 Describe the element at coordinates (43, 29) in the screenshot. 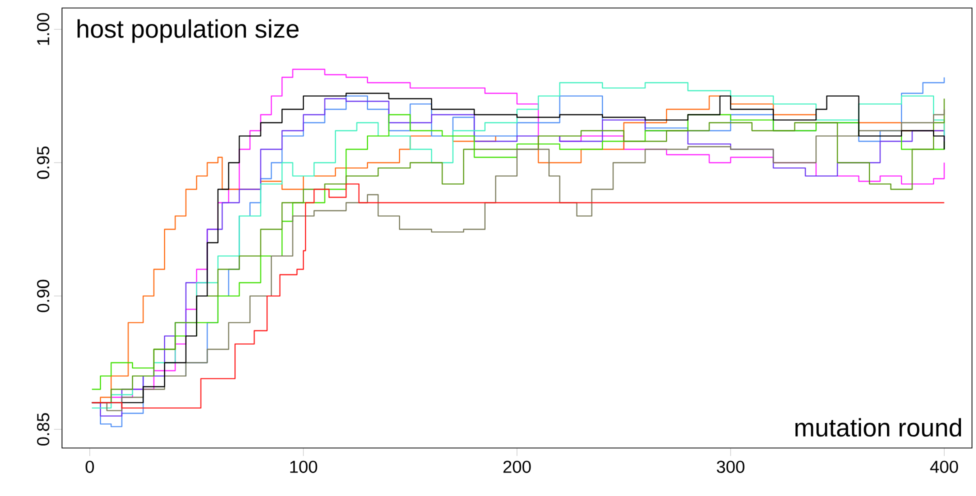

I see `y-tick-label: 1.00` at that location.